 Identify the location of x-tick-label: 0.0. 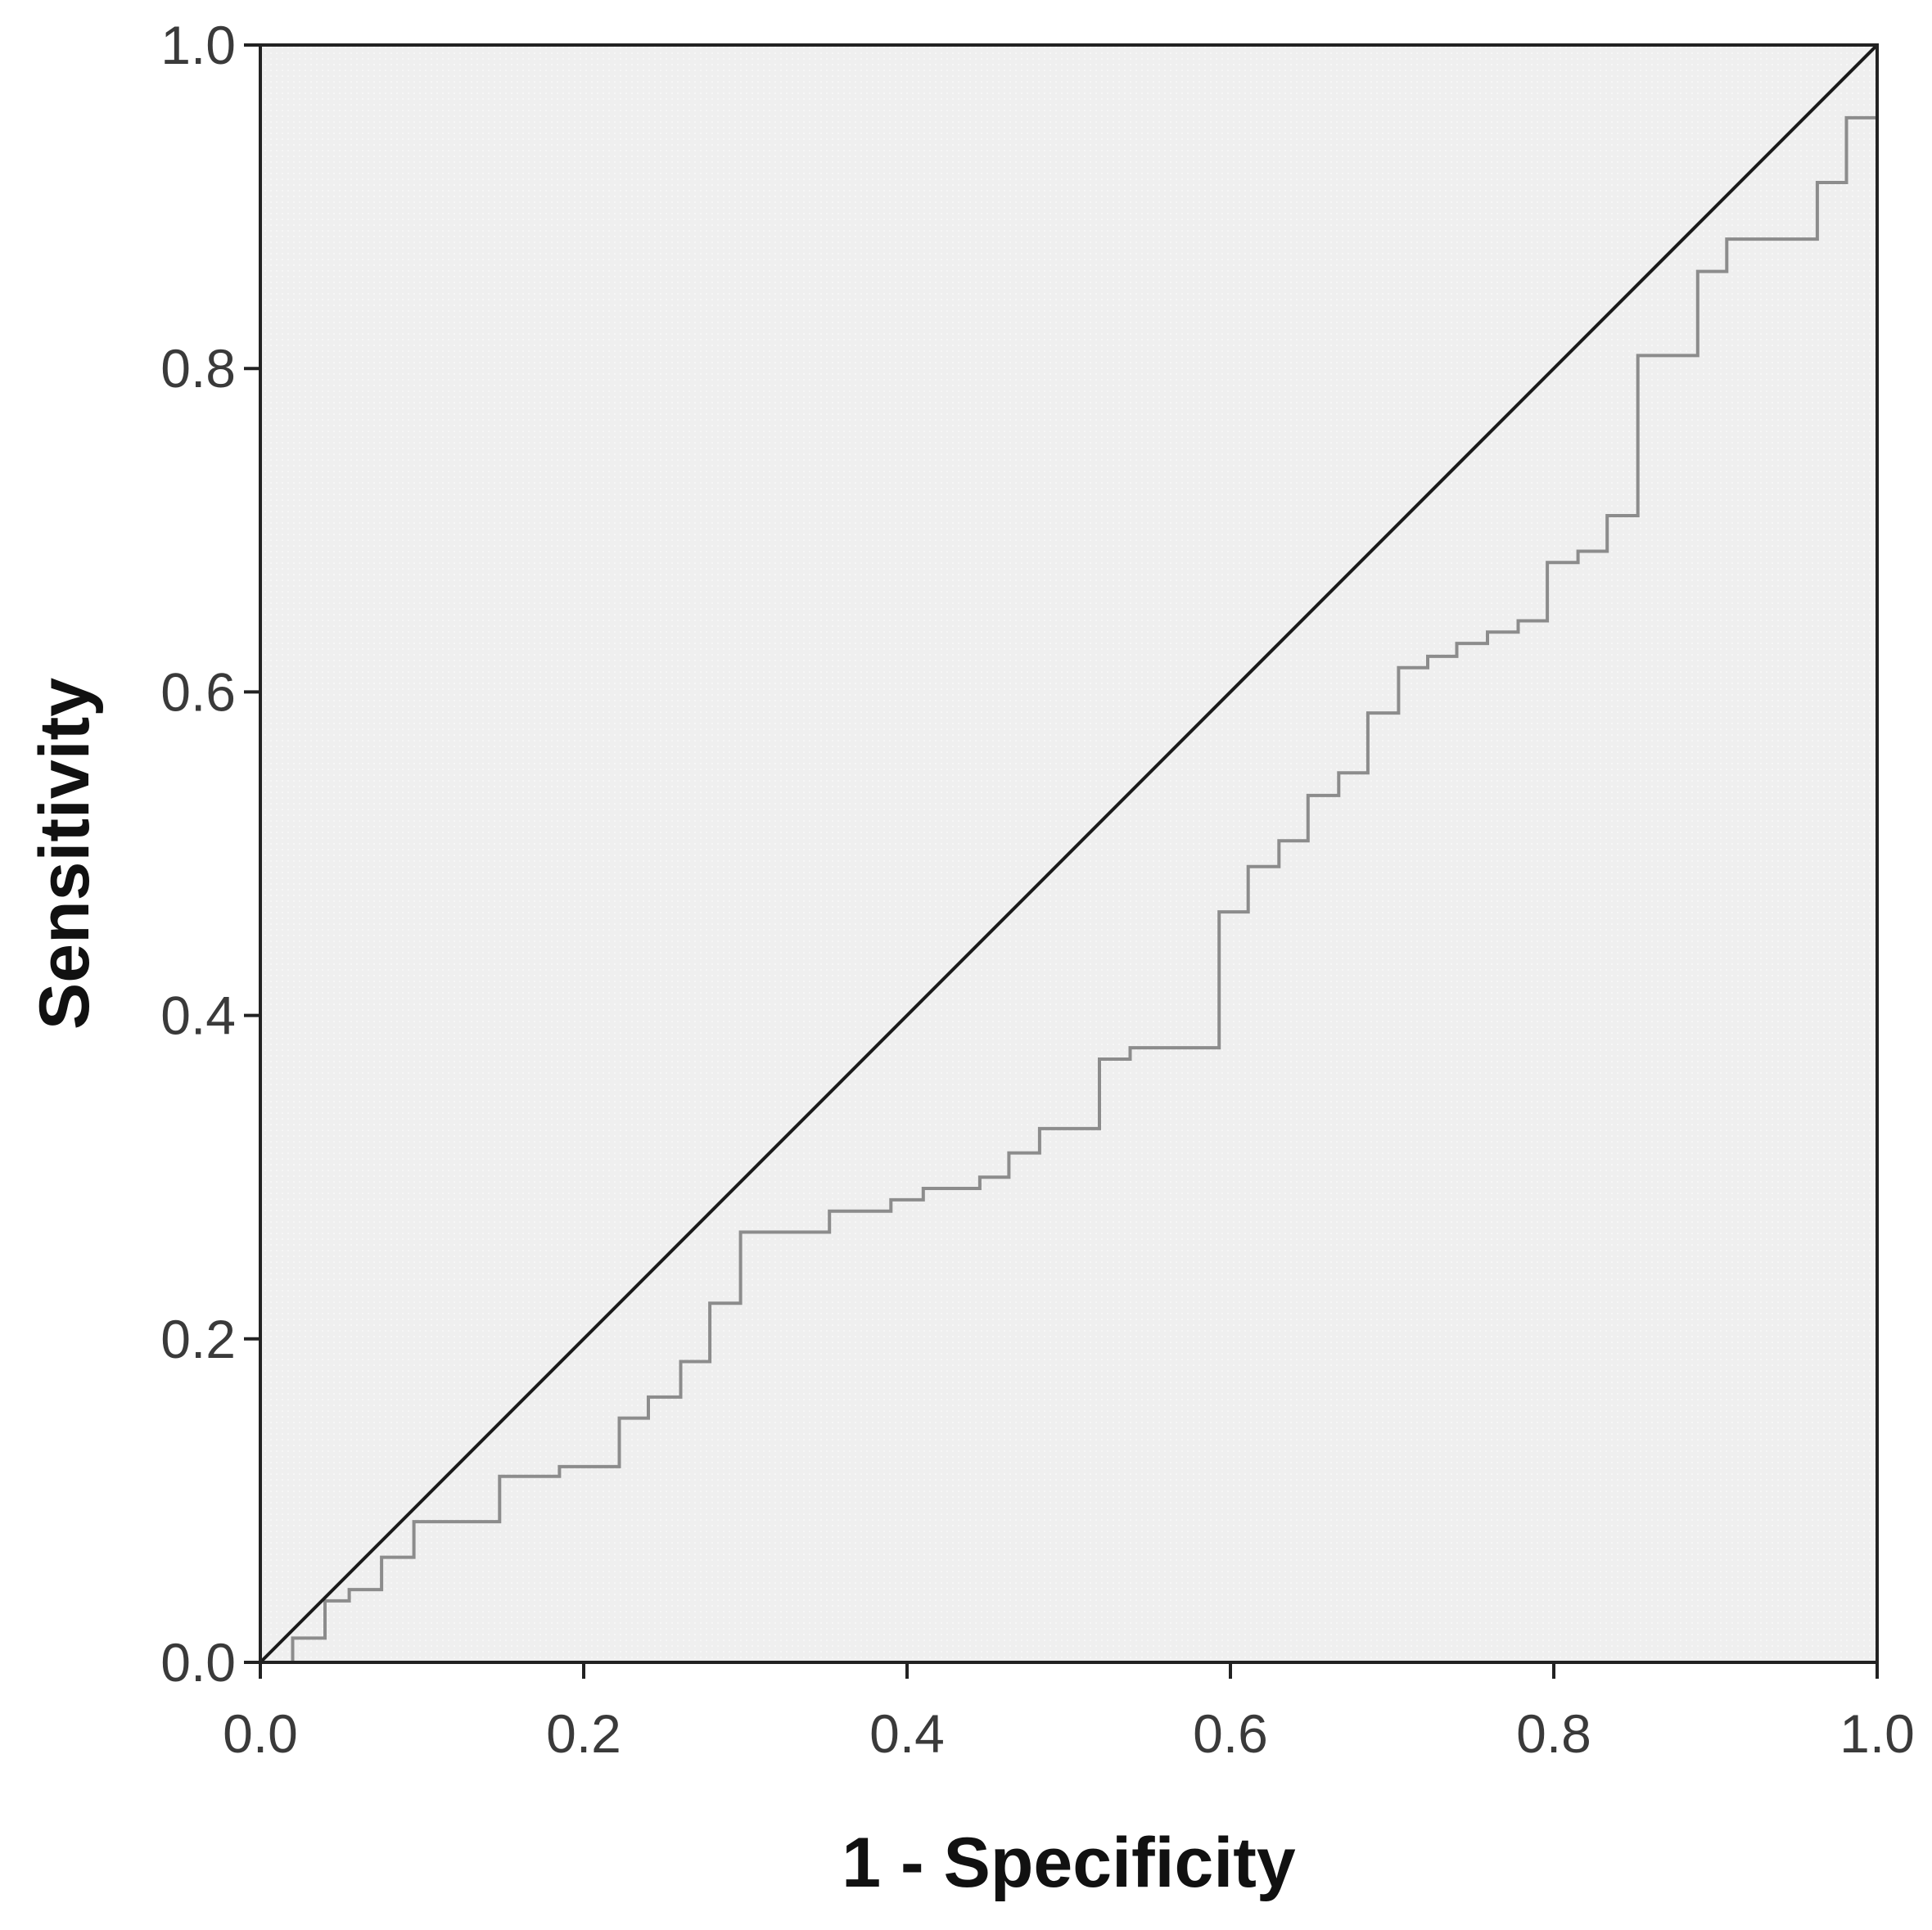
(260, 1734).